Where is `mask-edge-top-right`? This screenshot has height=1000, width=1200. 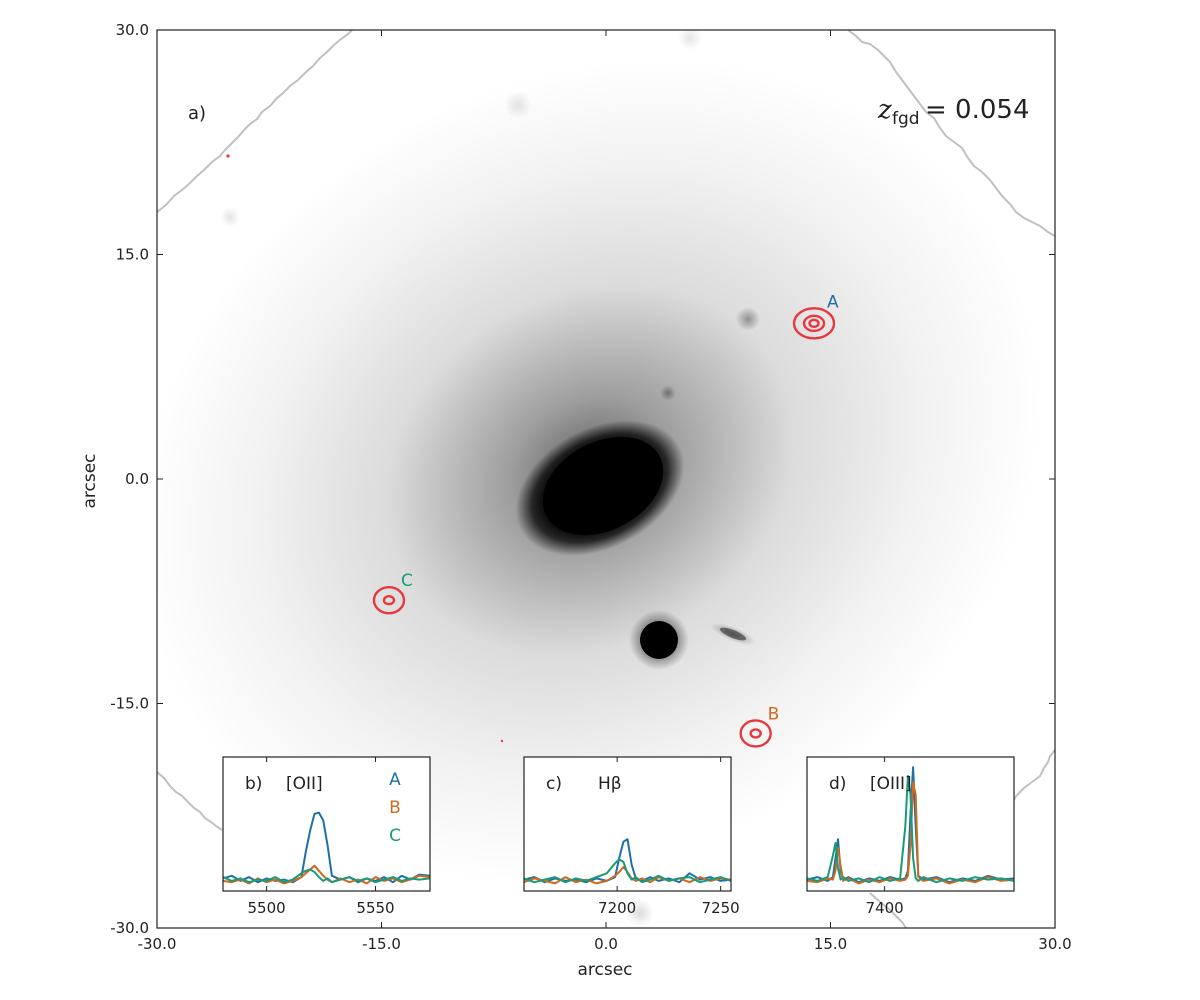
mask-edge-top-right is located at coordinates (951, 133).